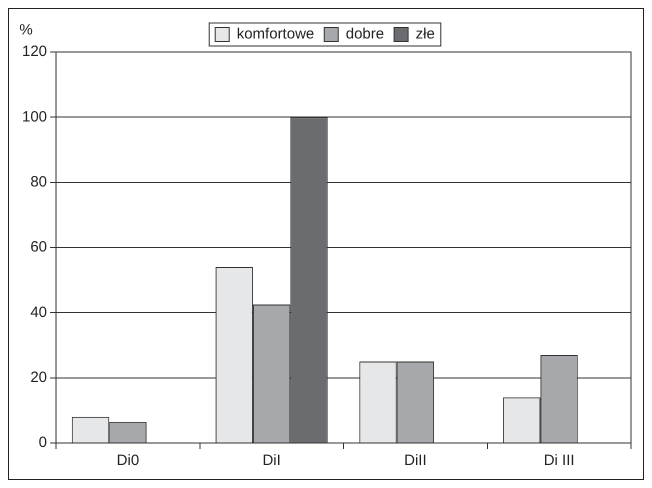  Describe the element at coordinates (425, 34) in the screenshot. I see `legend-label: złe` at that location.